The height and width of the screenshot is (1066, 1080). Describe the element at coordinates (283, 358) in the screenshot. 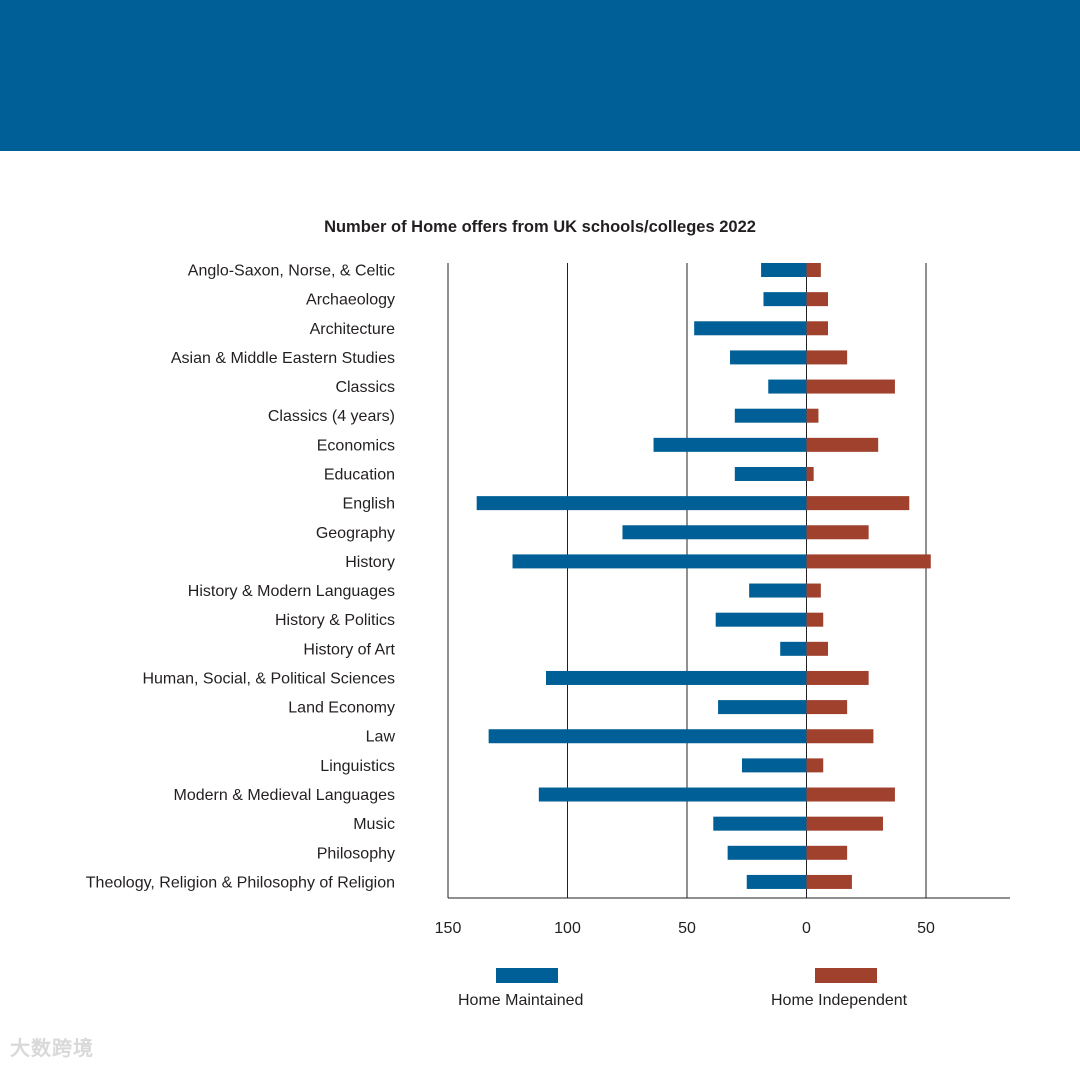

I see `category-label: Asian & Middle Eastern Studies` at that location.